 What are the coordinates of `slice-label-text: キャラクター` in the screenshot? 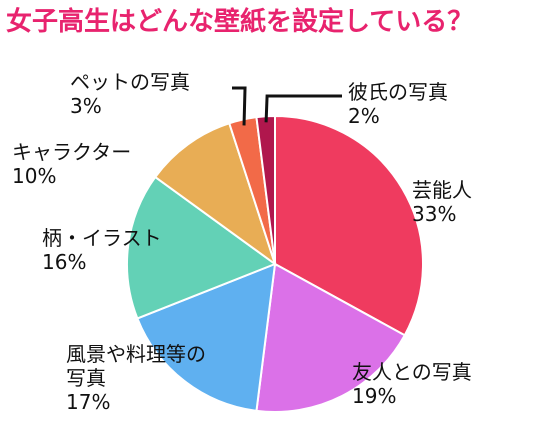 It's located at (72, 152).